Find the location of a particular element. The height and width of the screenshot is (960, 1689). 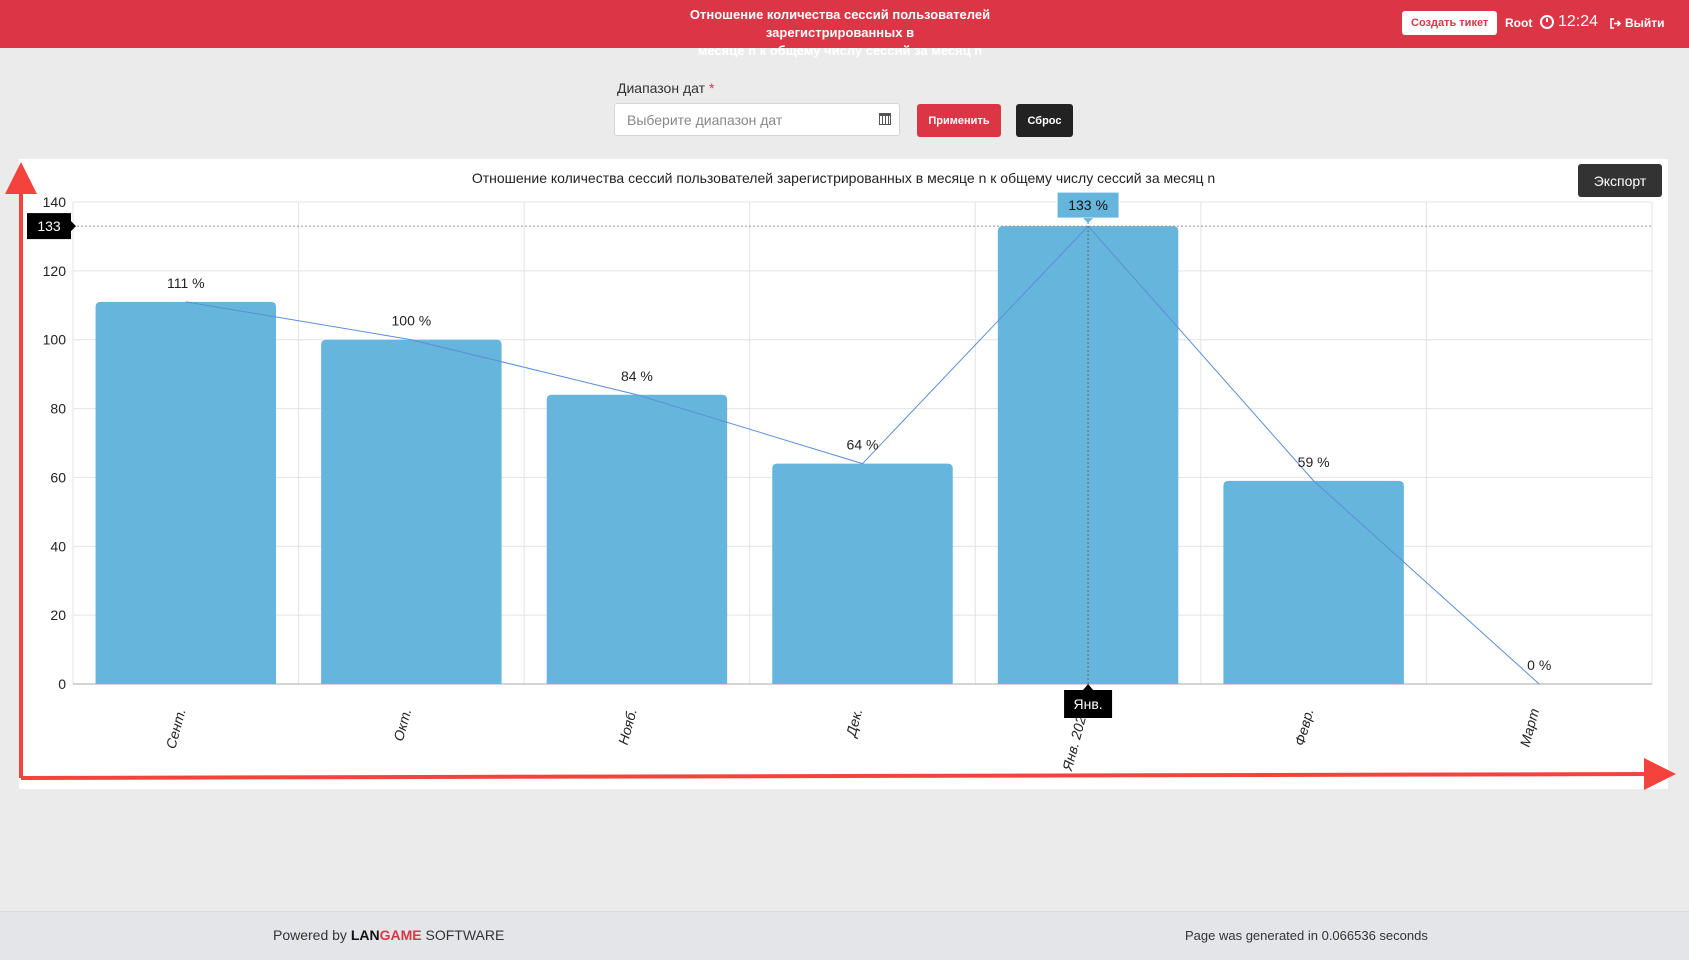

crosshair-tooltip-pointer is located at coordinates (1088, 221).